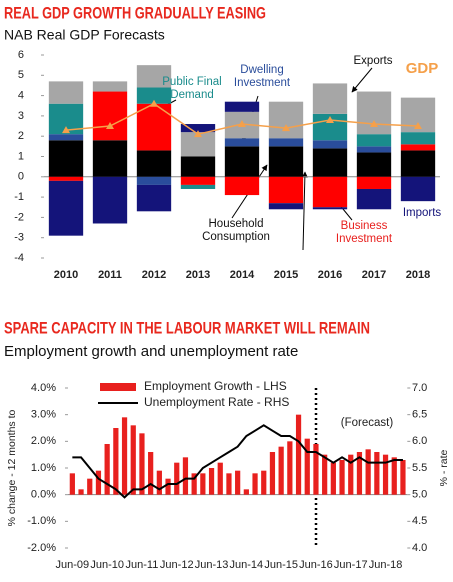  What do you see at coordinates (216, 402) in the screenshot?
I see `legend-label: Unemployment Rate - RHS` at bounding box center [216, 402].